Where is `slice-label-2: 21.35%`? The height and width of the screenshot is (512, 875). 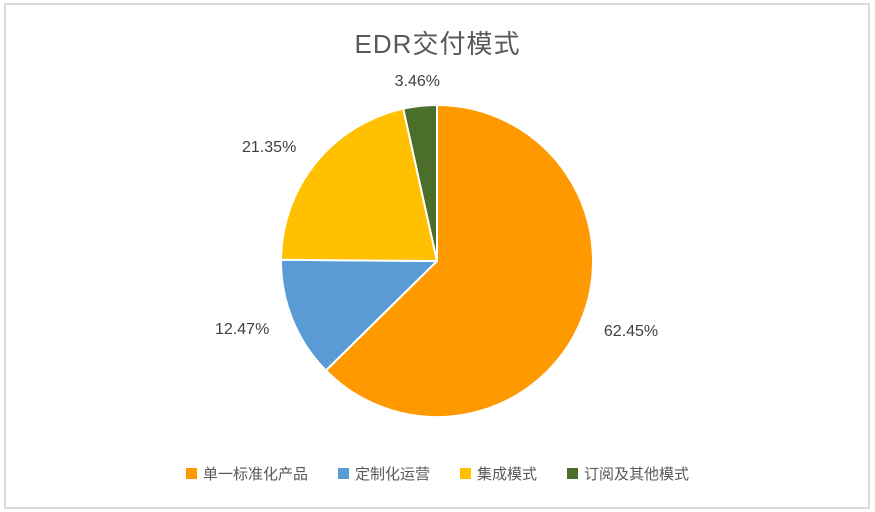
slice-label-2: 21.35% is located at coordinates (269, 147).